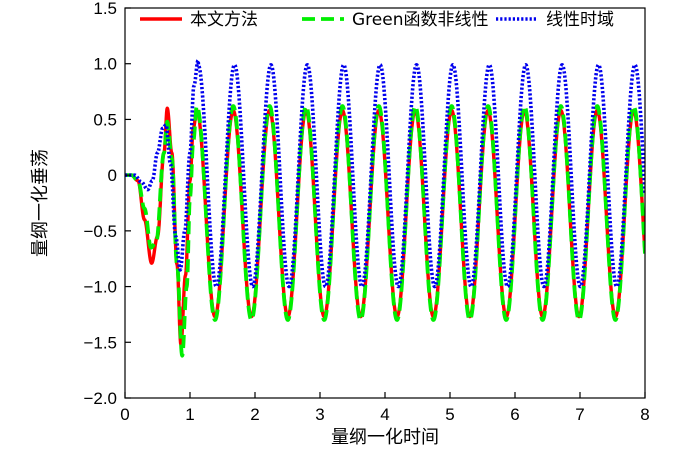 This screenshot has height=454, width=700. Describe the element at coordinates (579, 414) in the screenshot. I see `x-tick-label: 7` at that location.